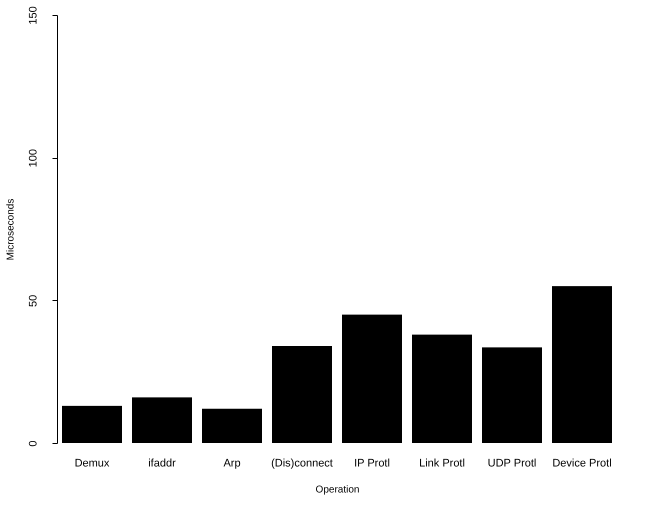  Describe the element at coordinates (34, 443) in the screenshot. I see `y-tick-label: 0` at that location.